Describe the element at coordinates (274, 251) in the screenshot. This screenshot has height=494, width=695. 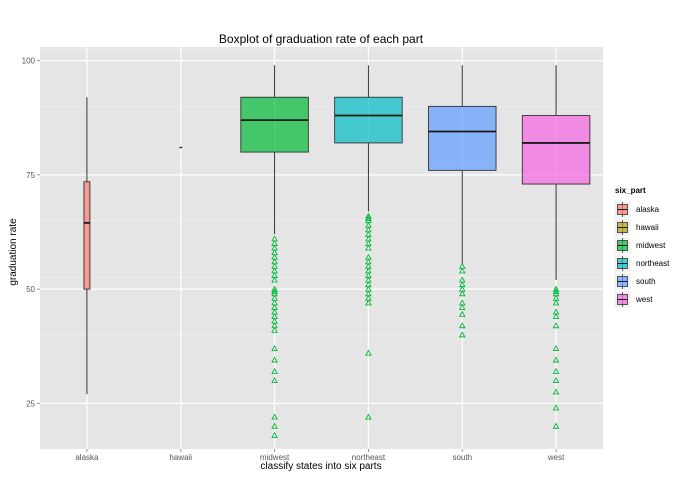
I see `box-midwest` at that location.